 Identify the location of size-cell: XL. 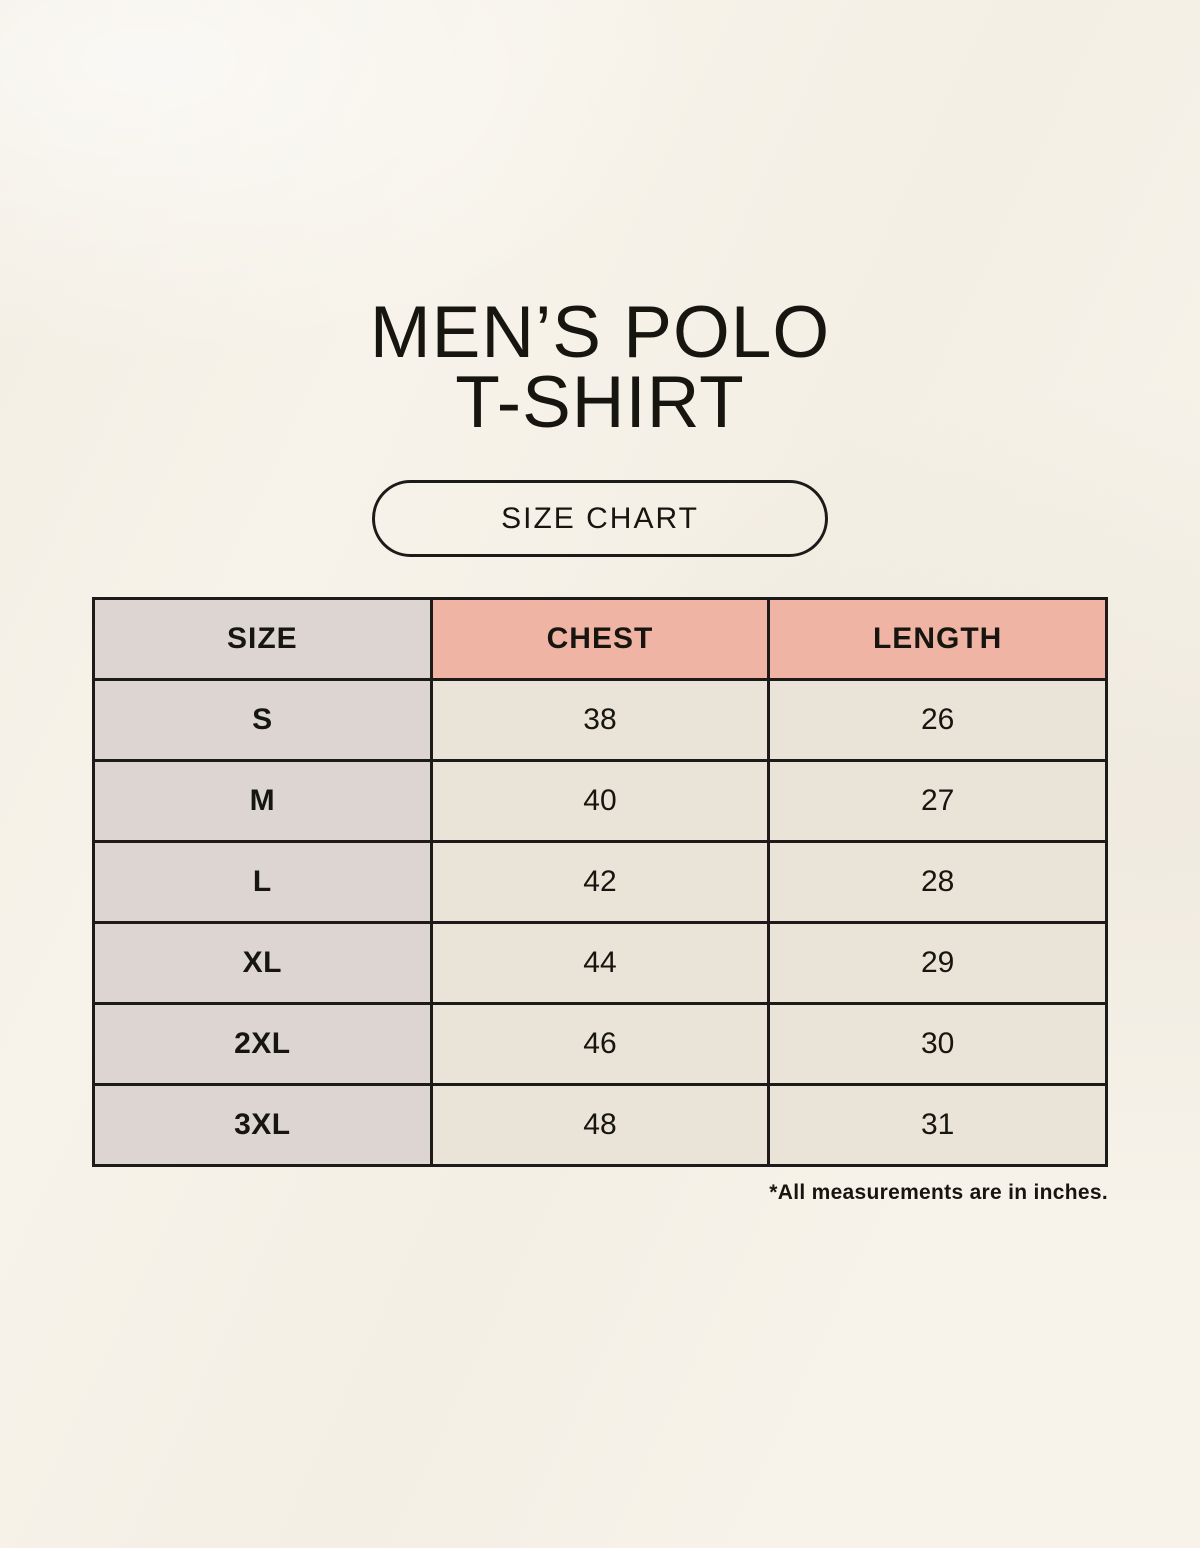
(262, 963).